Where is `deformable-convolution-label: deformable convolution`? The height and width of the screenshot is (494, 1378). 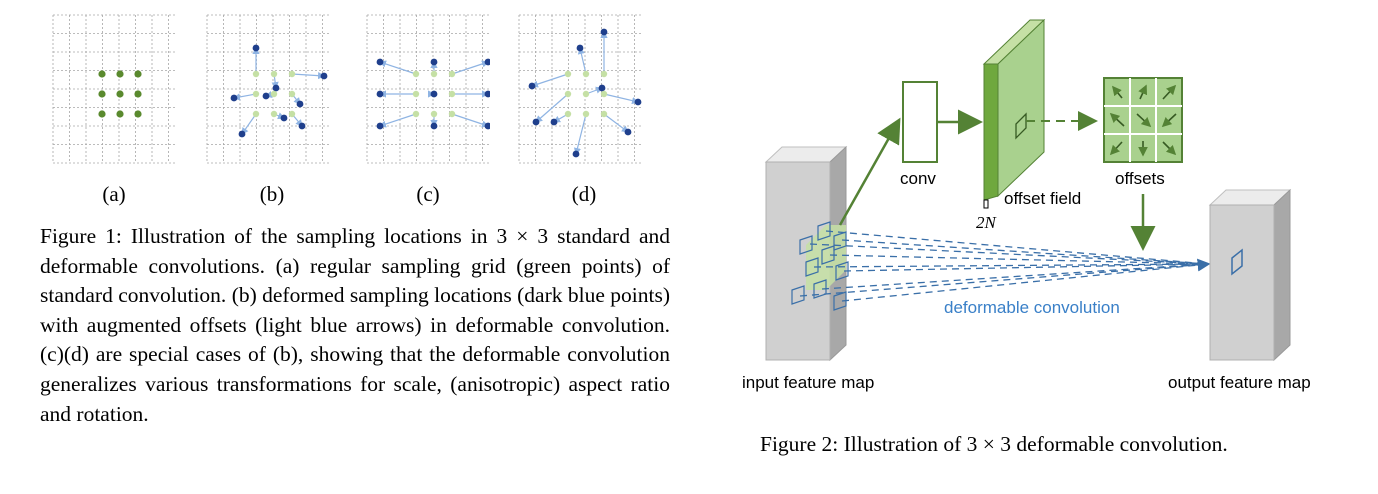
deformable-convolution-label: deformable convolution is located at coordinates (1032, 307).